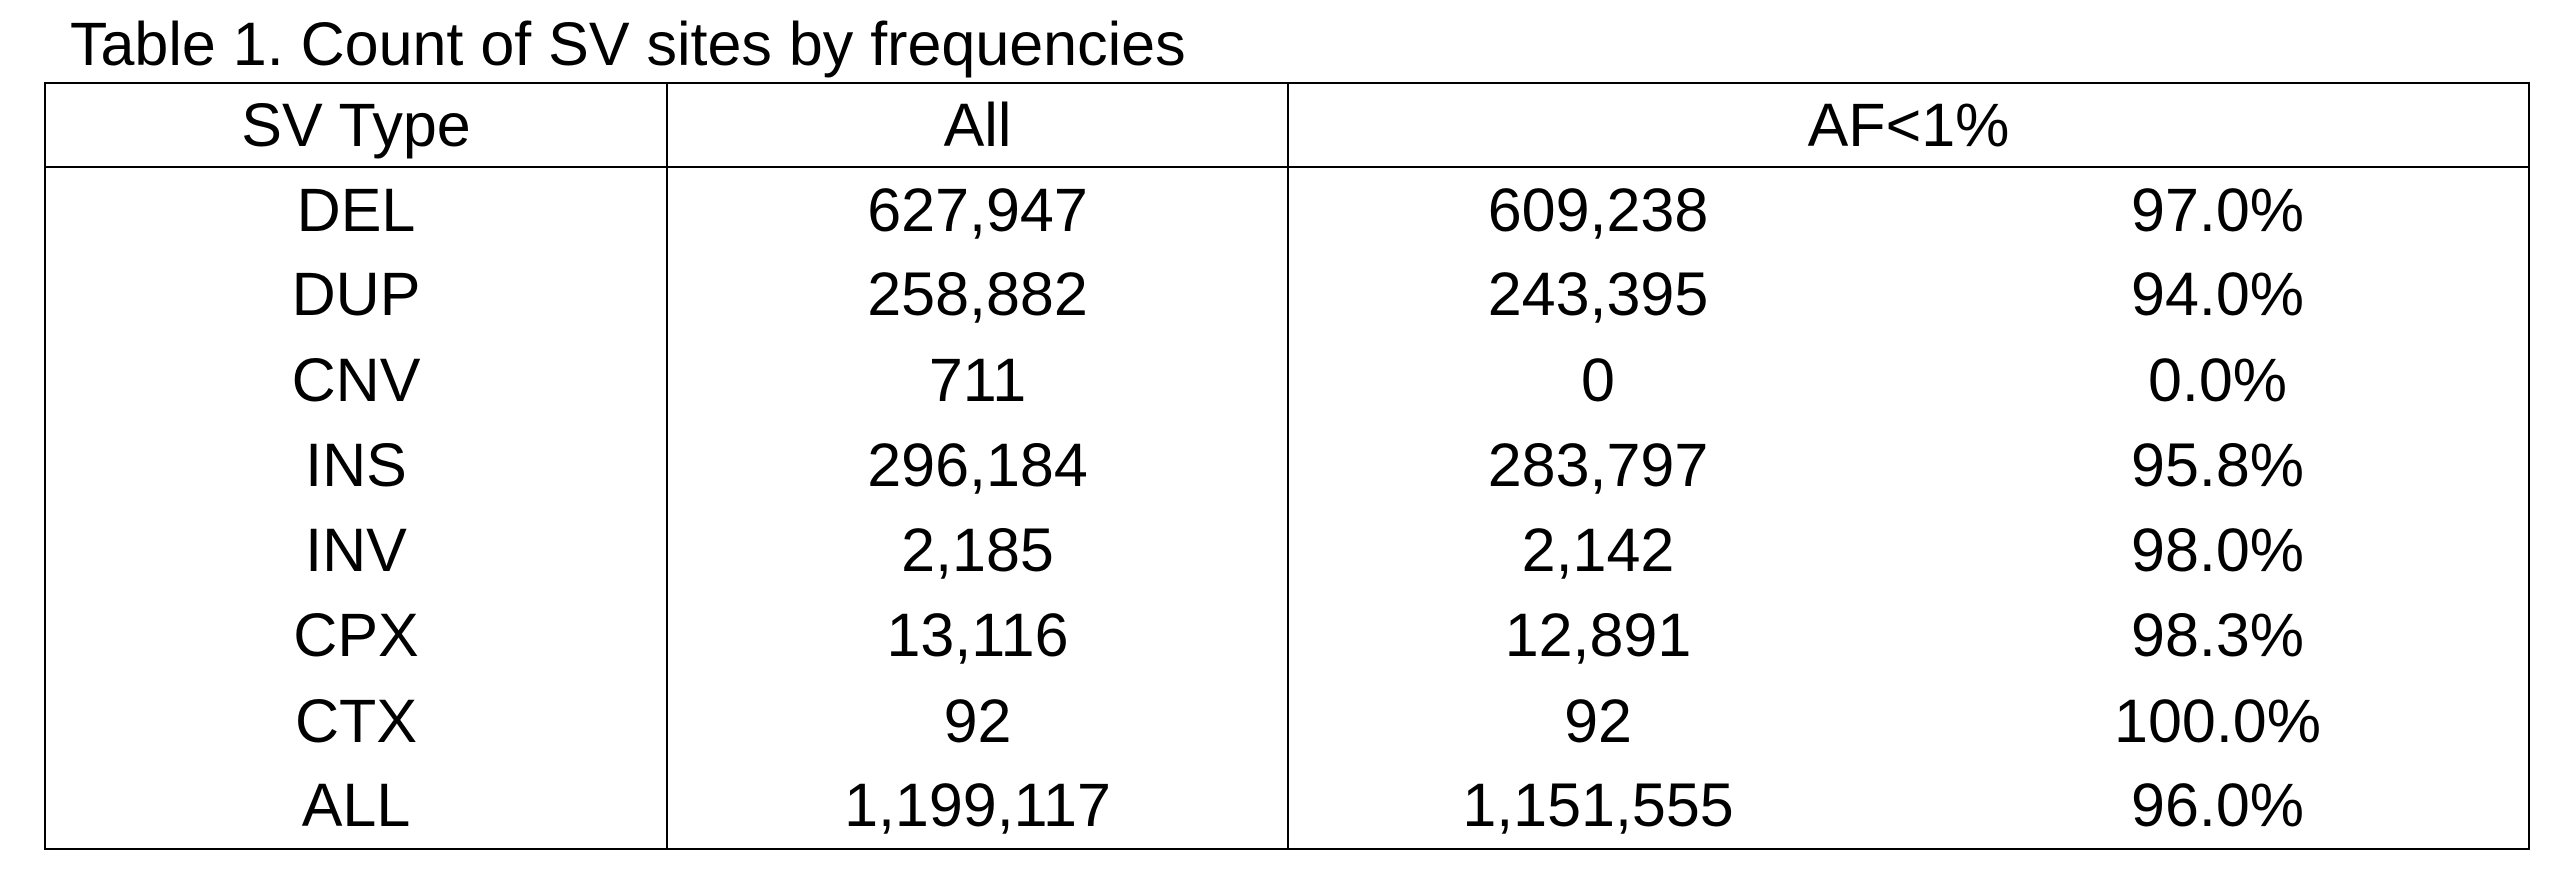 The height and width of the screenshot is (878, 2552). I want to click on cell-af-count: 283,797, so click(1597, 465).